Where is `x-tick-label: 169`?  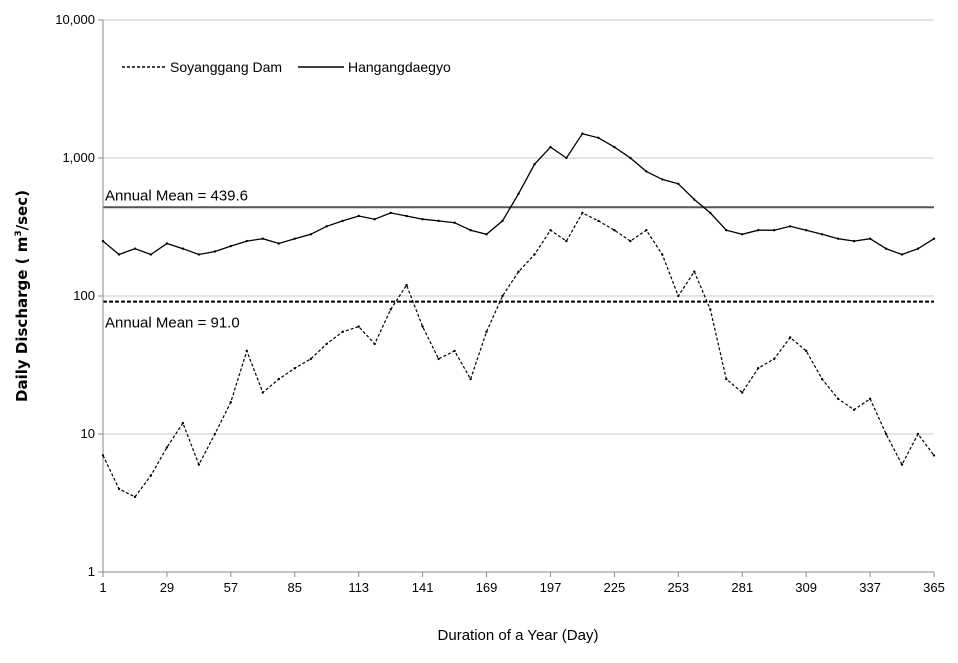 x-tick-label: 169 is located at coordinates (487, 587).